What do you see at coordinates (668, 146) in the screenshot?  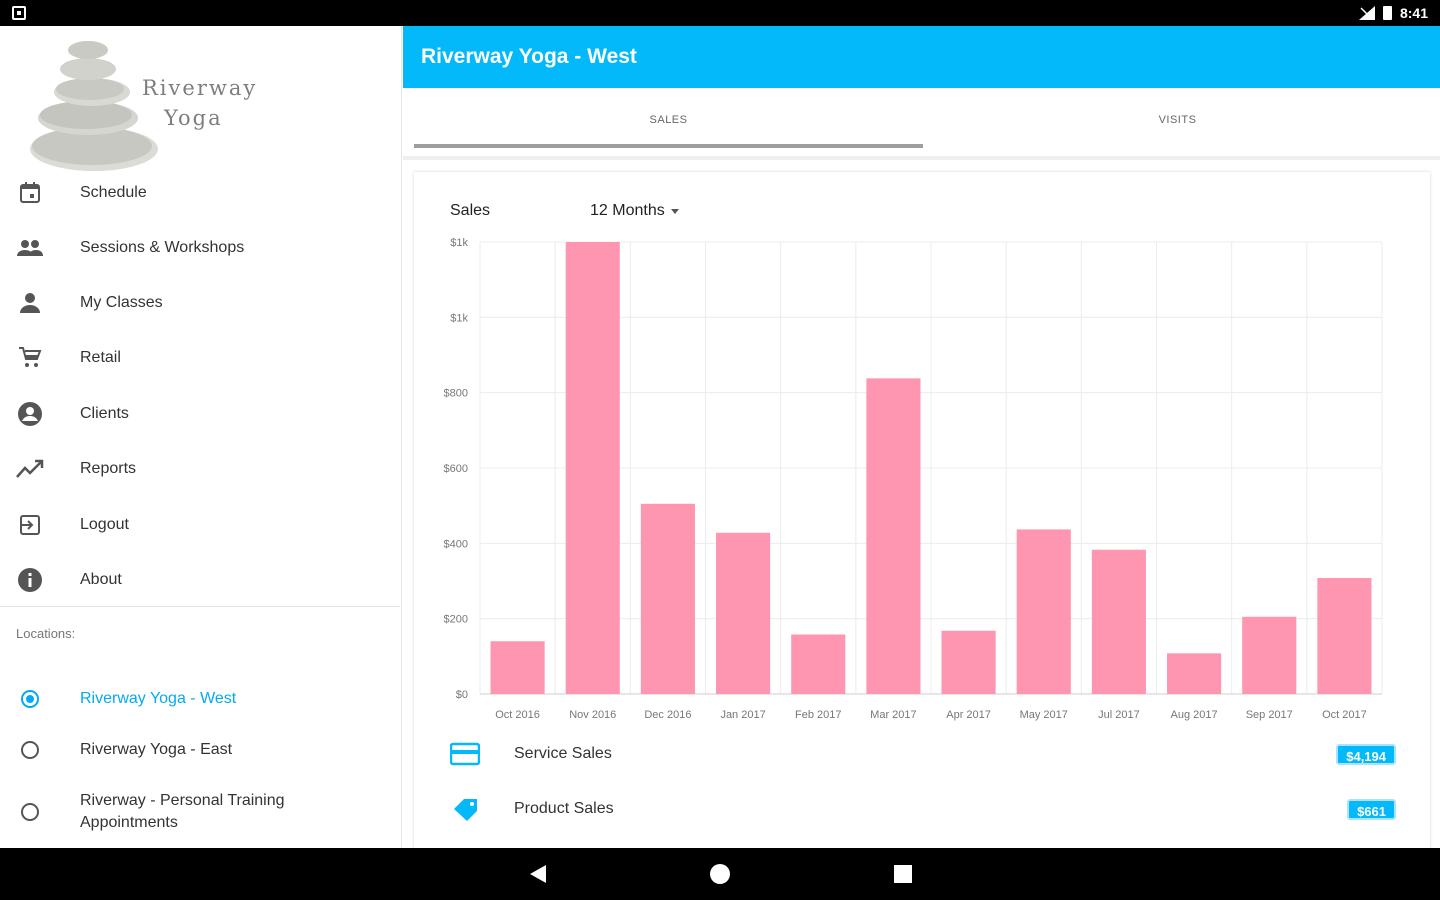 I see `tab-indicator` at bounding box center [668, 146].